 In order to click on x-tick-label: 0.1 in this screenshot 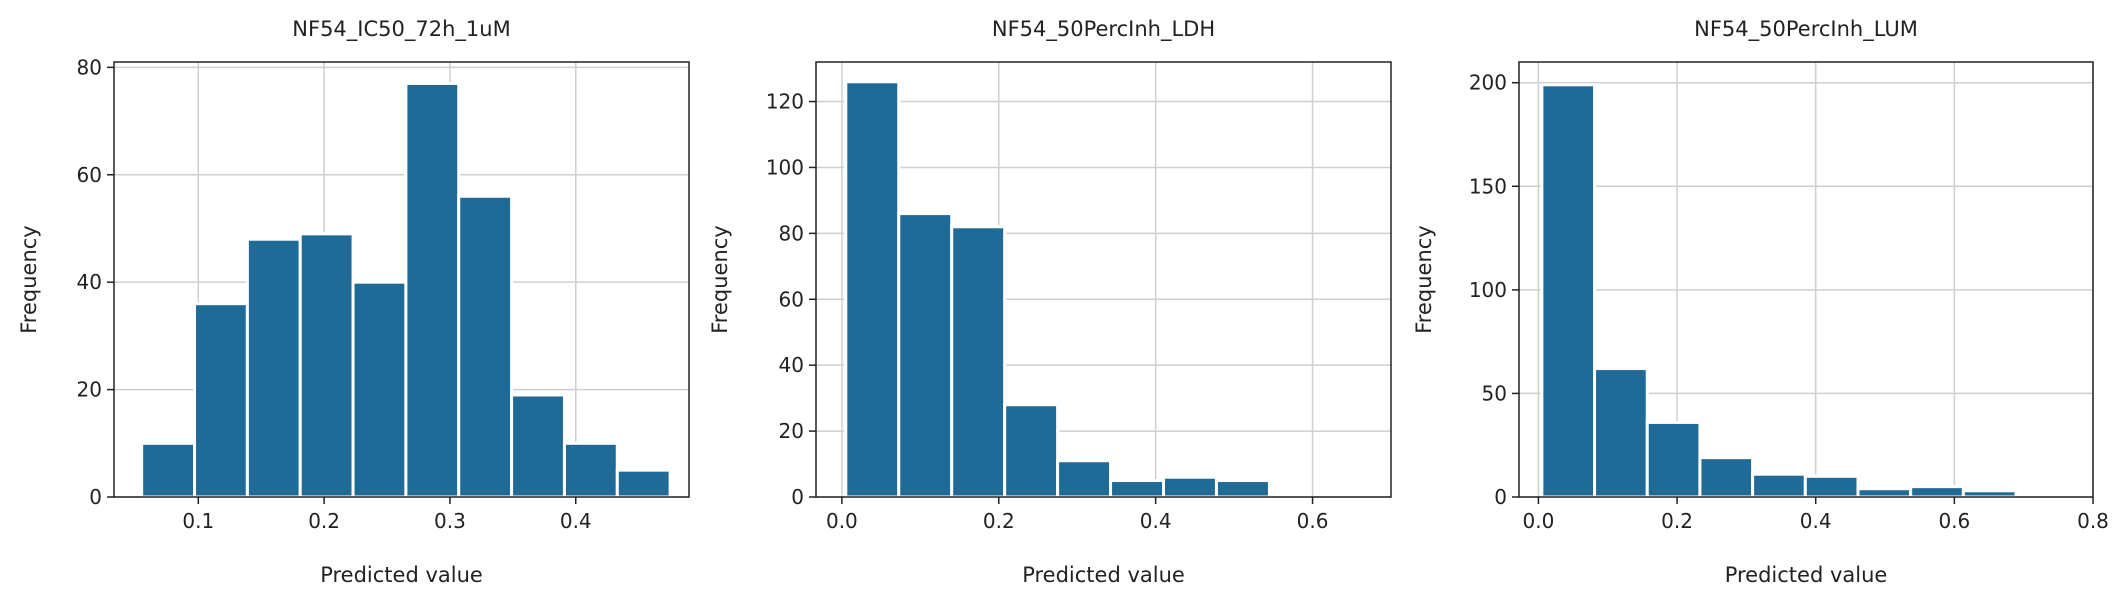, I will do `click(198, 521)`.